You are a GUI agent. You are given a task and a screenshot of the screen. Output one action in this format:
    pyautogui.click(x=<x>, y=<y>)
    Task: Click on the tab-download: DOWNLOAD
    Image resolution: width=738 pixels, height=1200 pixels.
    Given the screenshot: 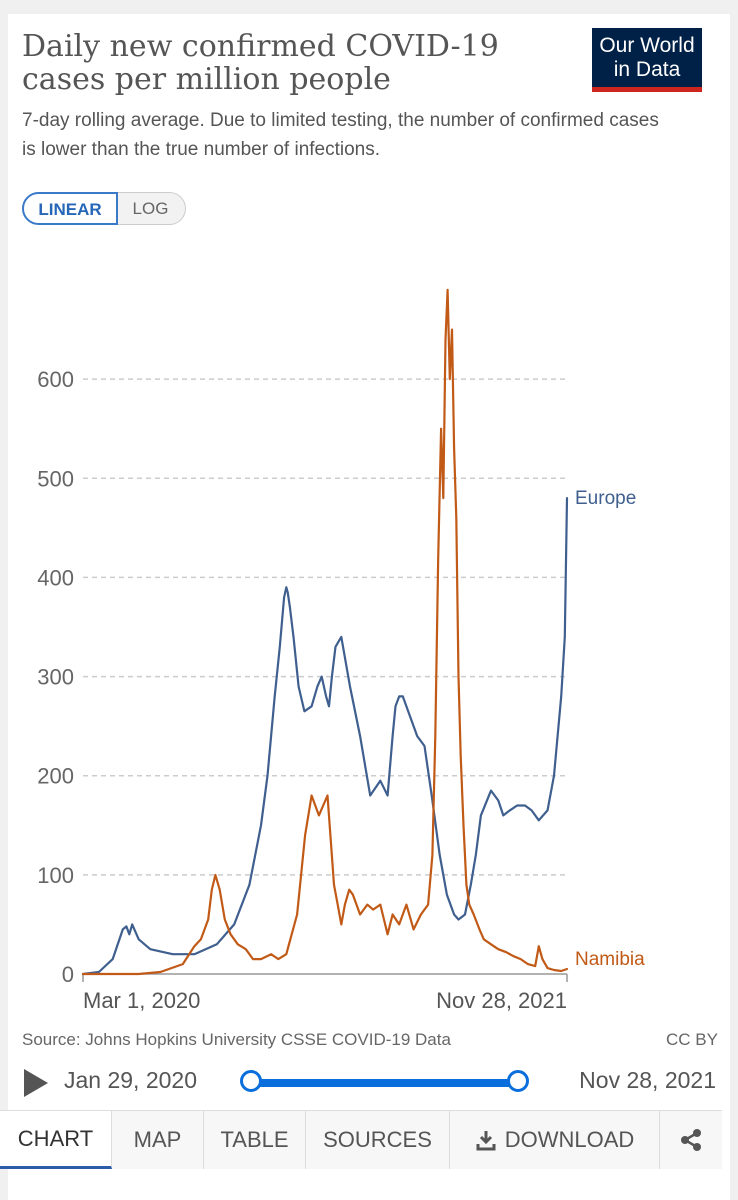 What is the action you would take?
    pyautogui.click(x=555, y=1140)
    